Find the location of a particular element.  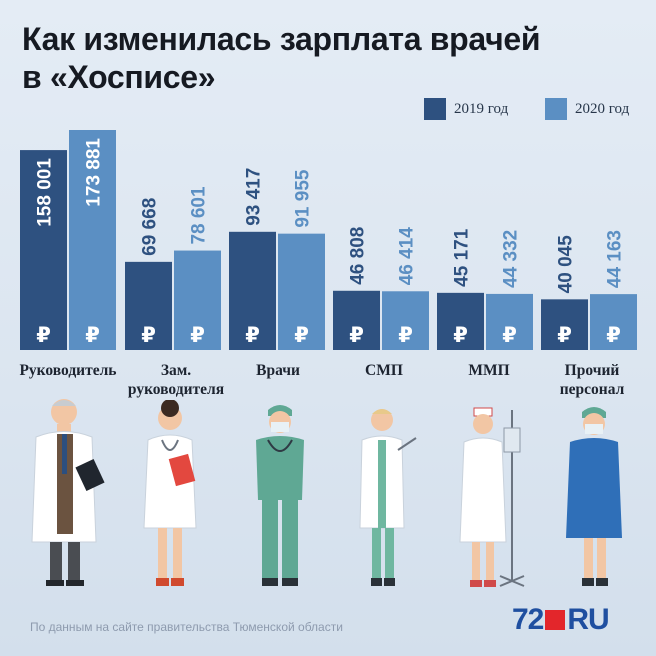

bar-label-2020-3: 46 414 is located at coordinates (407, 256).